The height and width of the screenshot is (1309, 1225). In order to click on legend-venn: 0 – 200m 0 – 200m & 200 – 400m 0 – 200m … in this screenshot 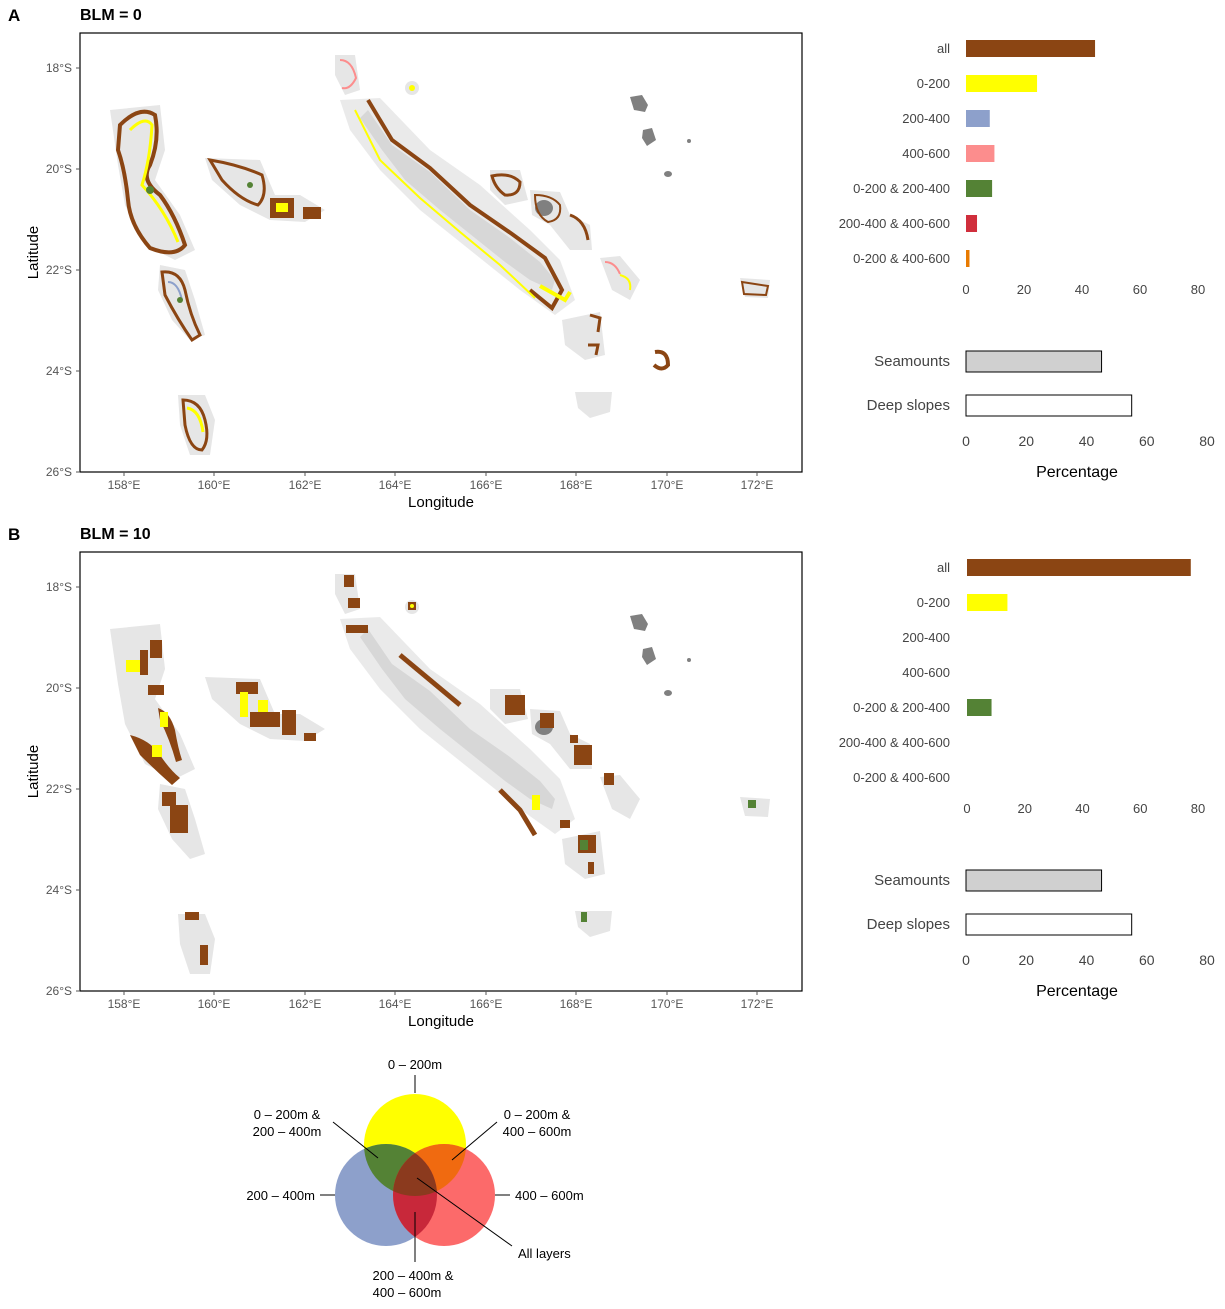, I will do `click(414, 1178)`.